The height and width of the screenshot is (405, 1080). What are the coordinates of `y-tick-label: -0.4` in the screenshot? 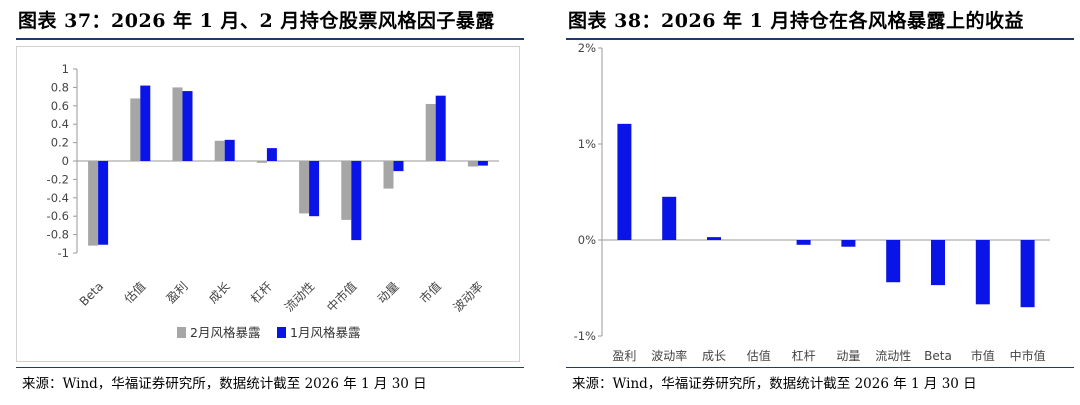 It's located at (58, 198).